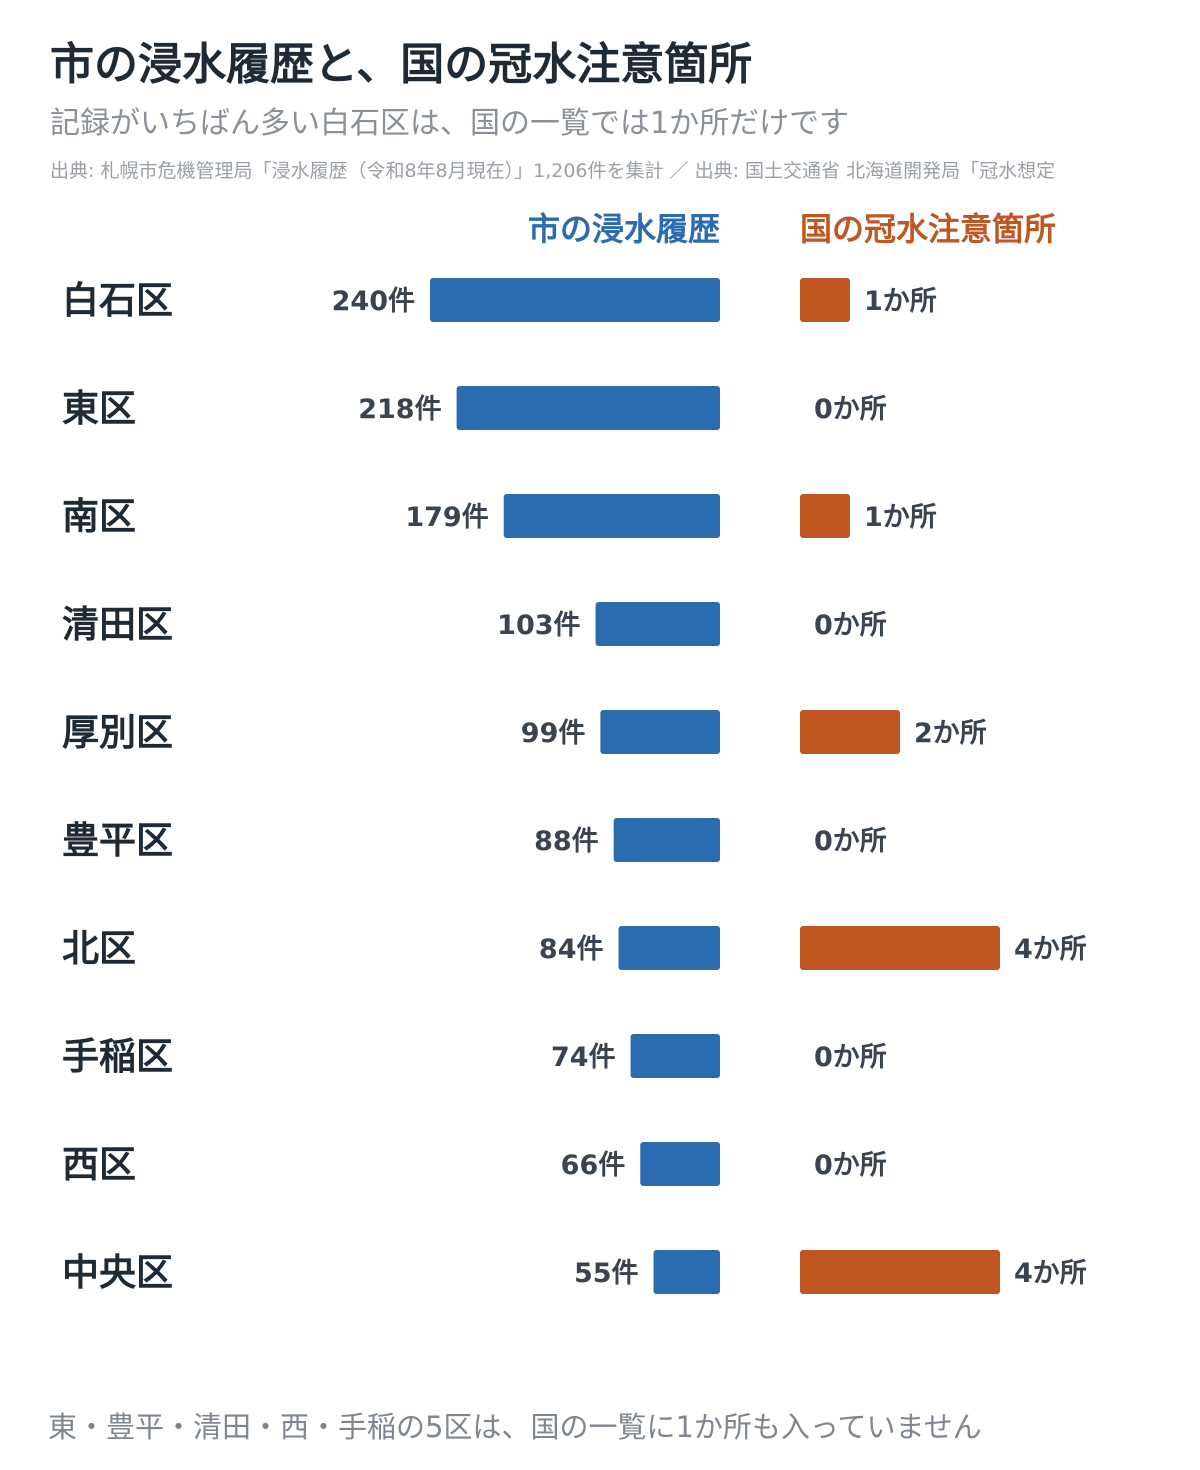 This screenshot has height=1470, width=1200. What do you see at coordinates (606, 1273) in the screenshot?
I see `city-history-value-label: 55件` at bounding box center [606, 1273].